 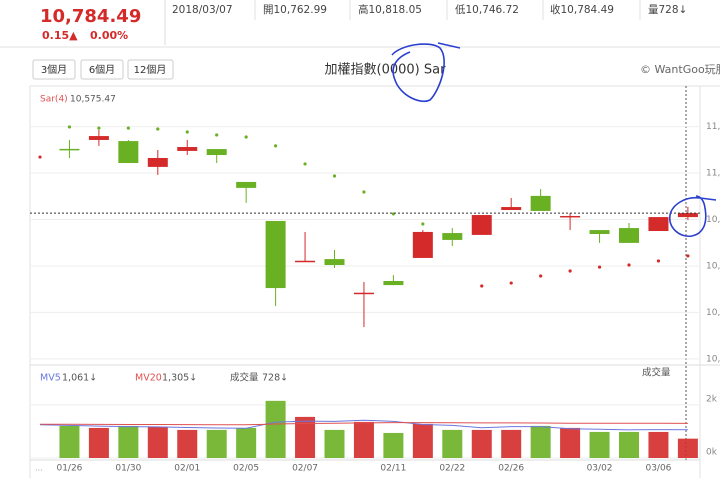 What do you see at coordinates (202, 10) in the screenshot?
I see `date: 2018/03/07` at bounding box center [202, 10].